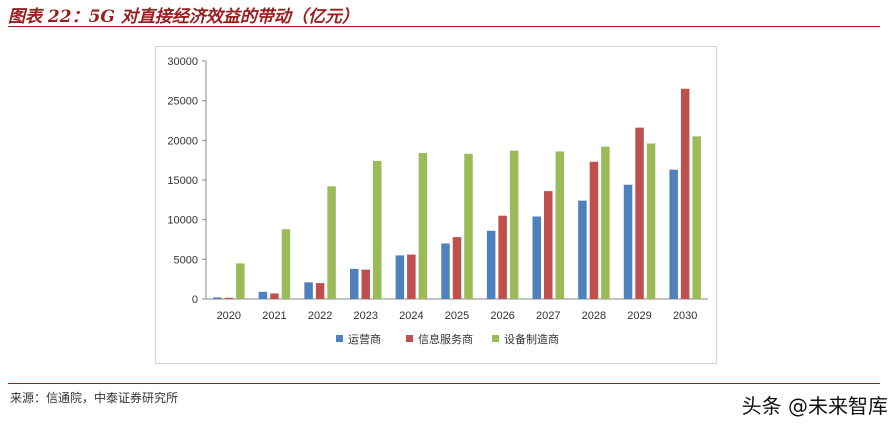  I want to click on bar-equipment-2025, so click(468, 226).